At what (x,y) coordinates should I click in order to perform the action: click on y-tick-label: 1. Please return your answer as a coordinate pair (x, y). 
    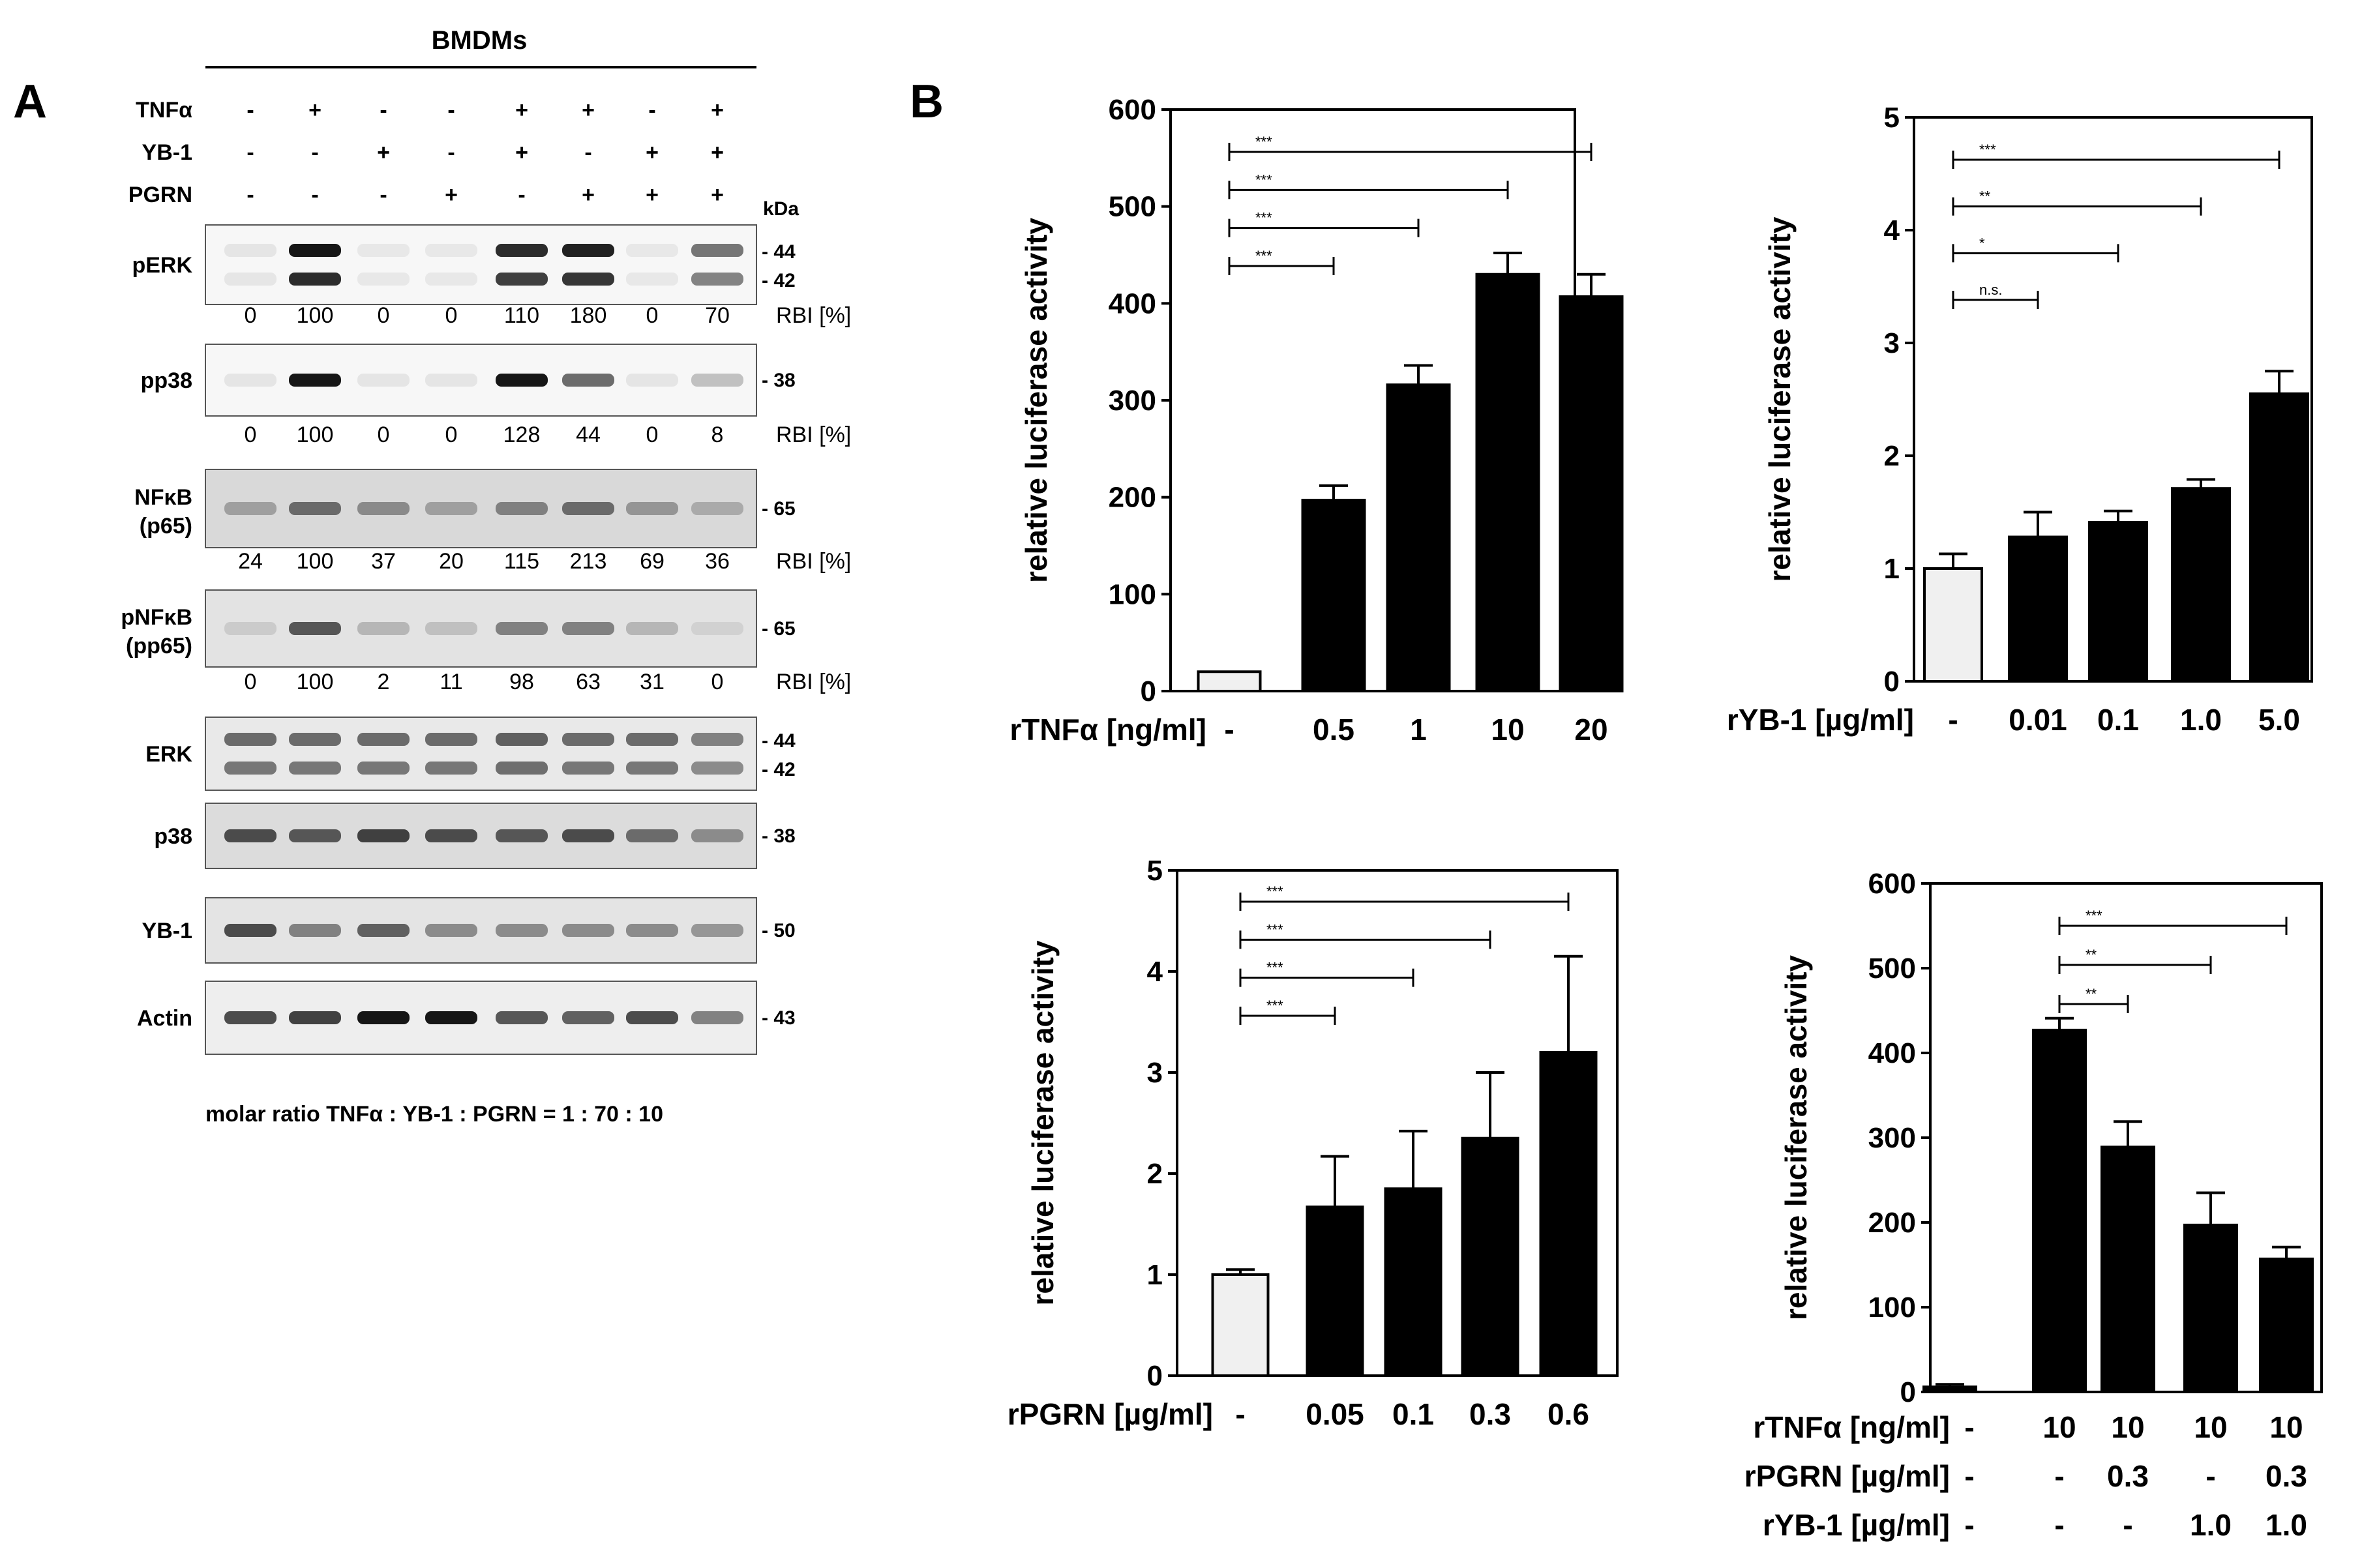
    Looking at the image, I should click on (1155, 1275).